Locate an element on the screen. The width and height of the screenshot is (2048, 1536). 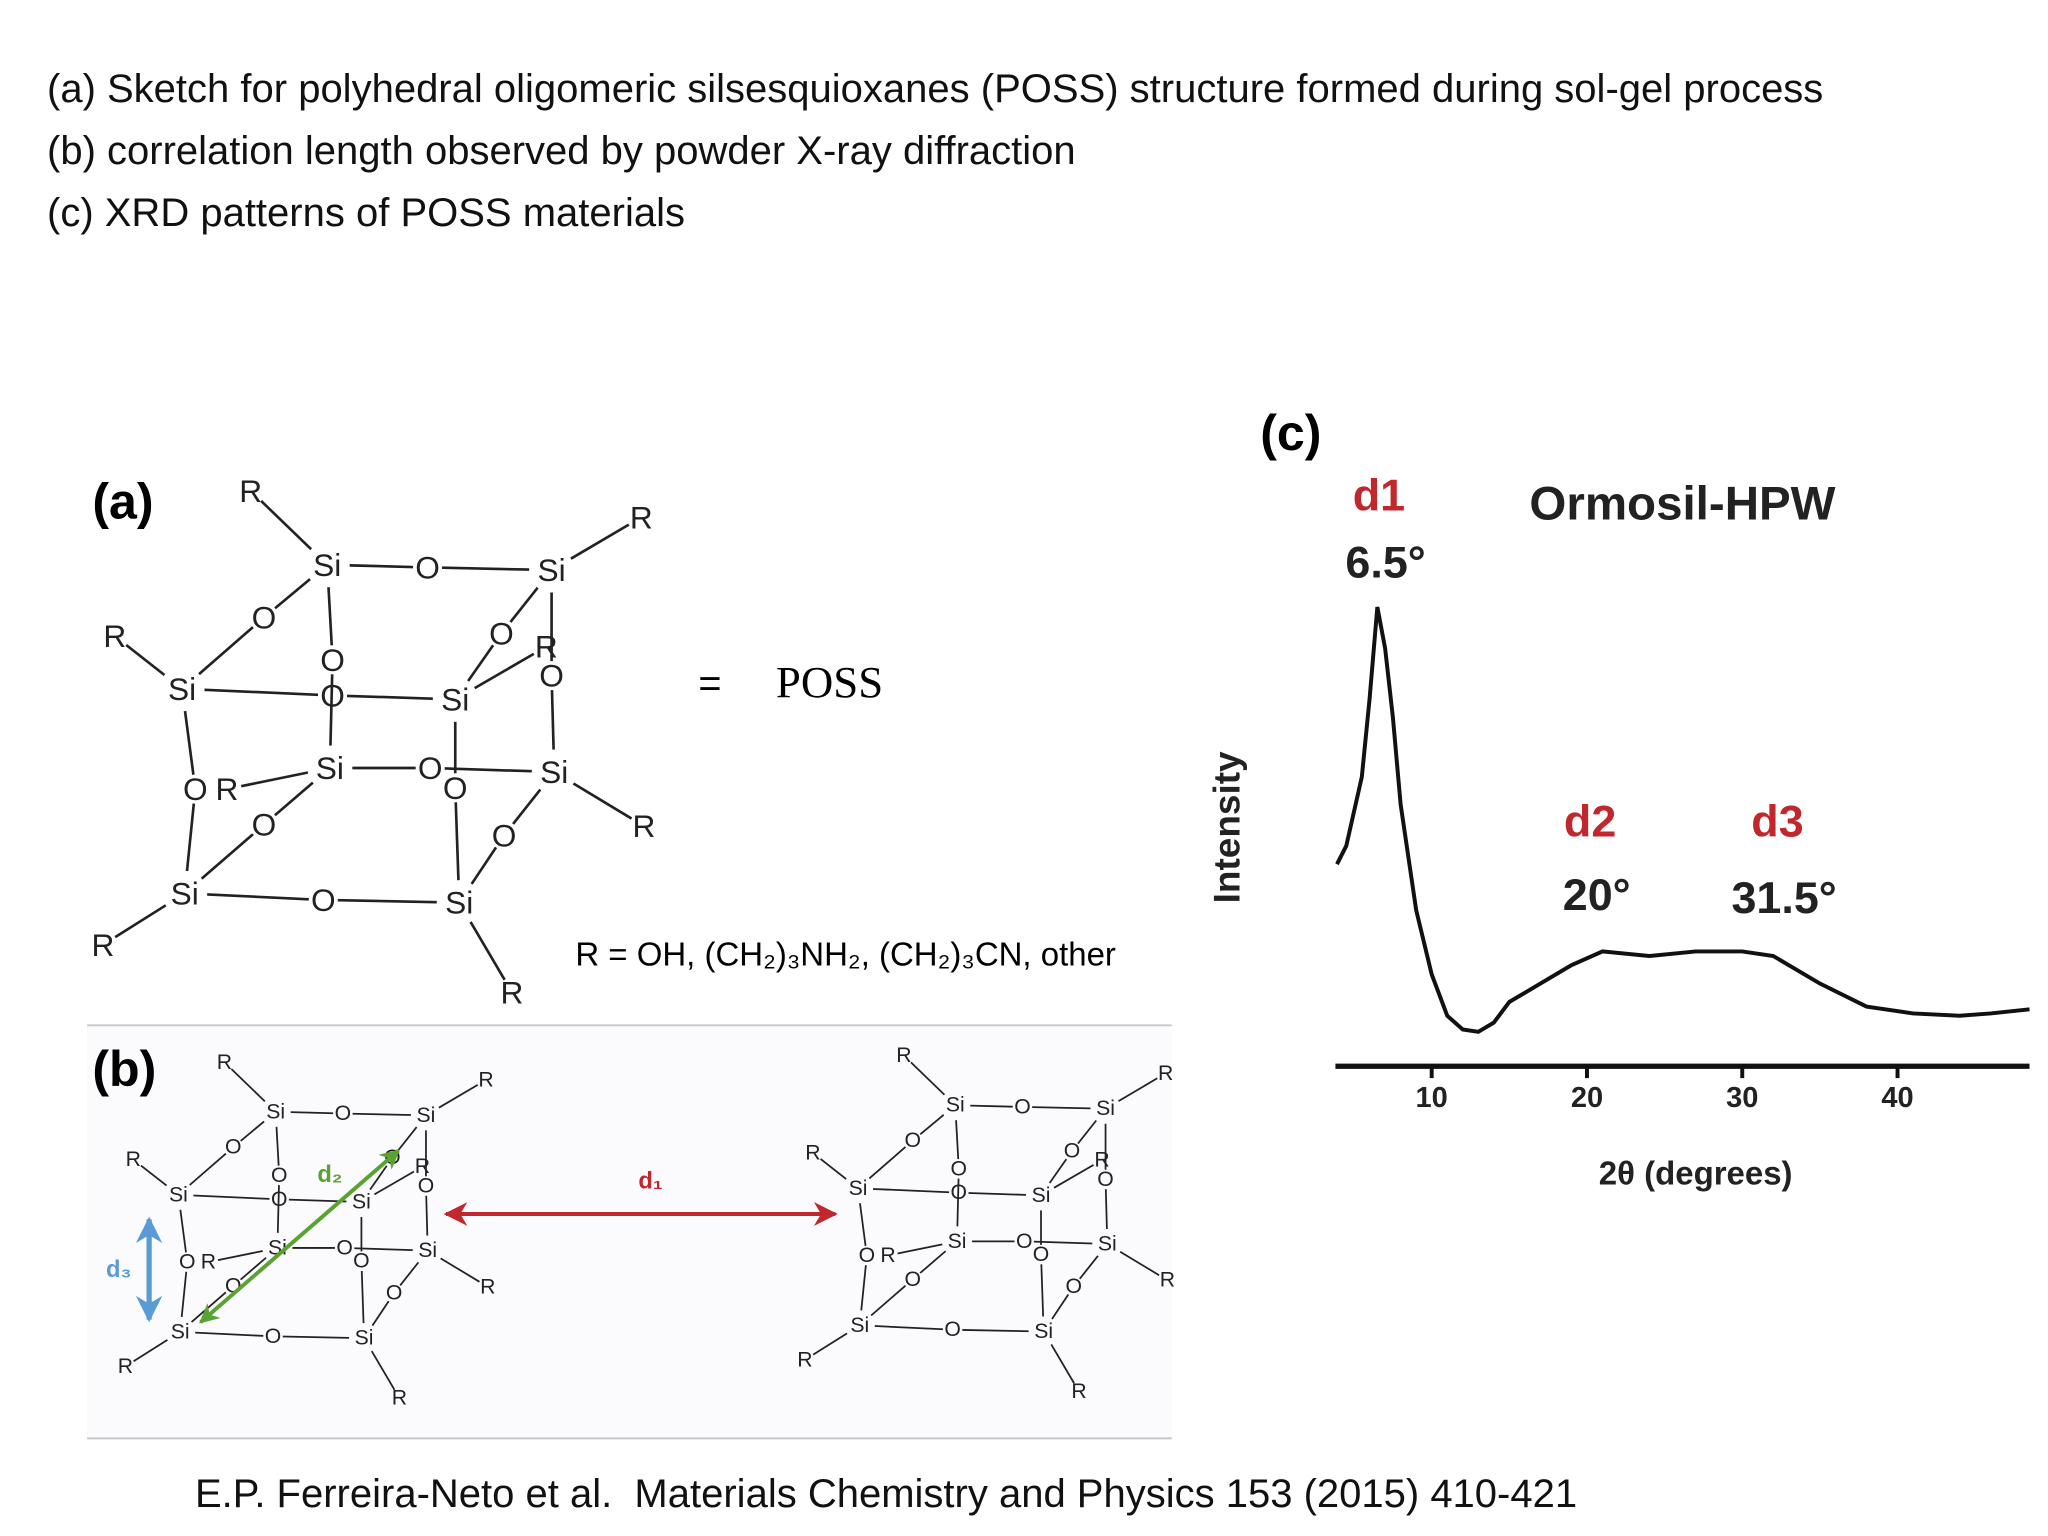
x-tick-label: 20 is located at coordinates (1587, 1098).